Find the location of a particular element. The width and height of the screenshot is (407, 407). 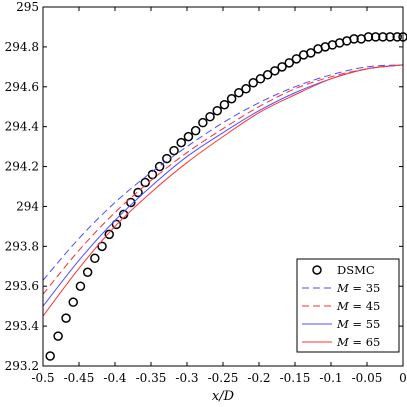

x-axis-label: x/D is located at coordinates (223, 396).